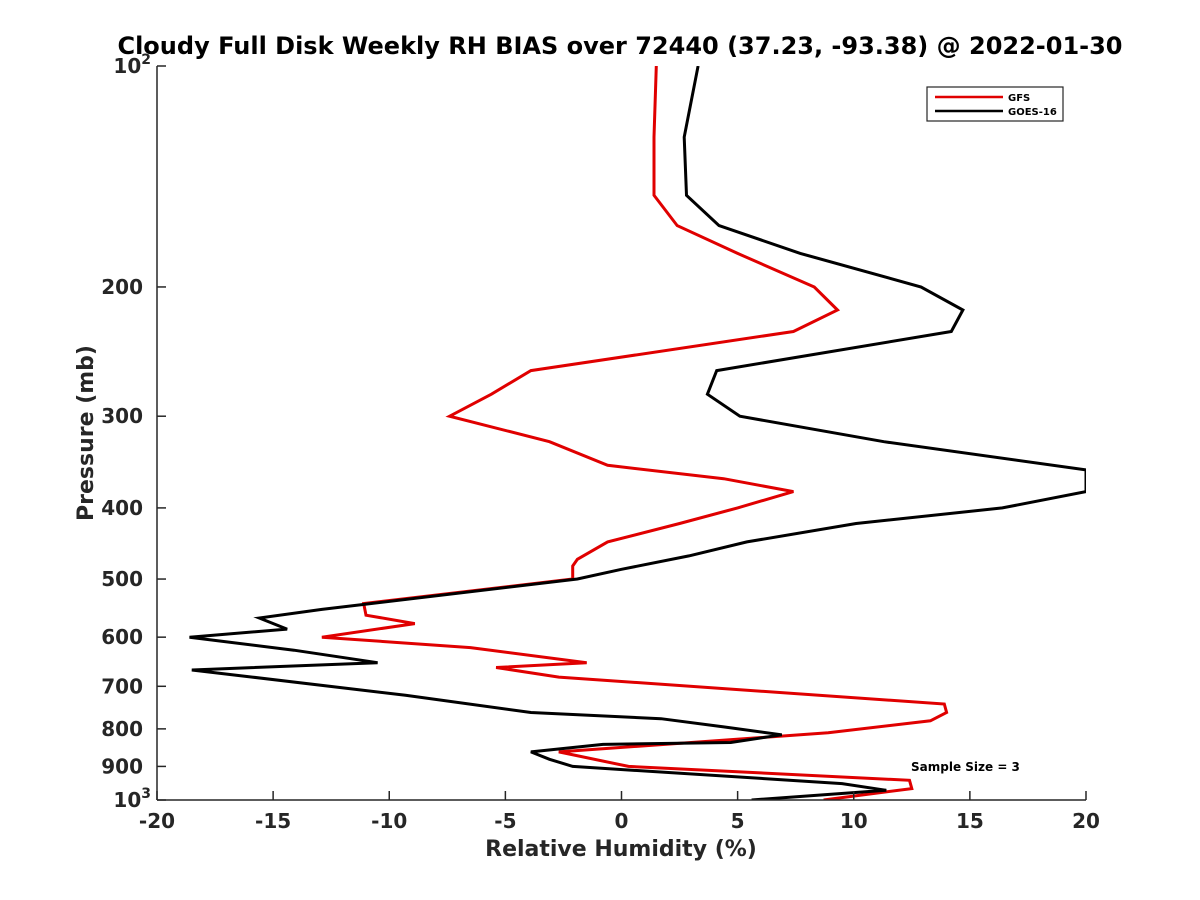 The image size is (1200, 900). I want to click on x-tick-label: -20, so click(157, 821).